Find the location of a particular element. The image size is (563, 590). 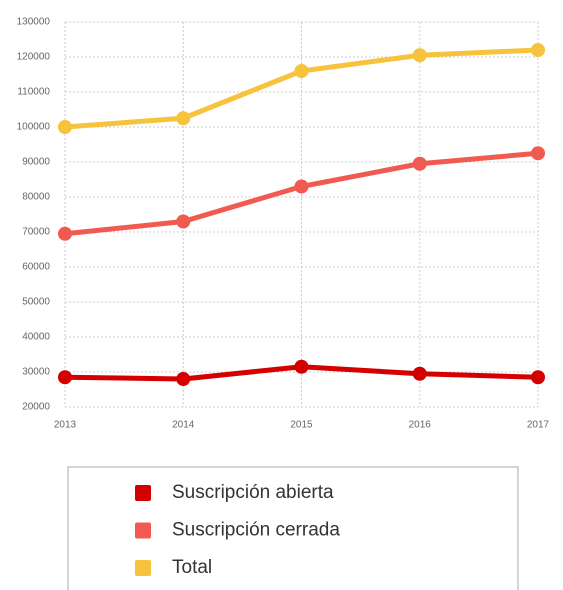

x-tick-label: 2014 is located at coordinates (183, 425).